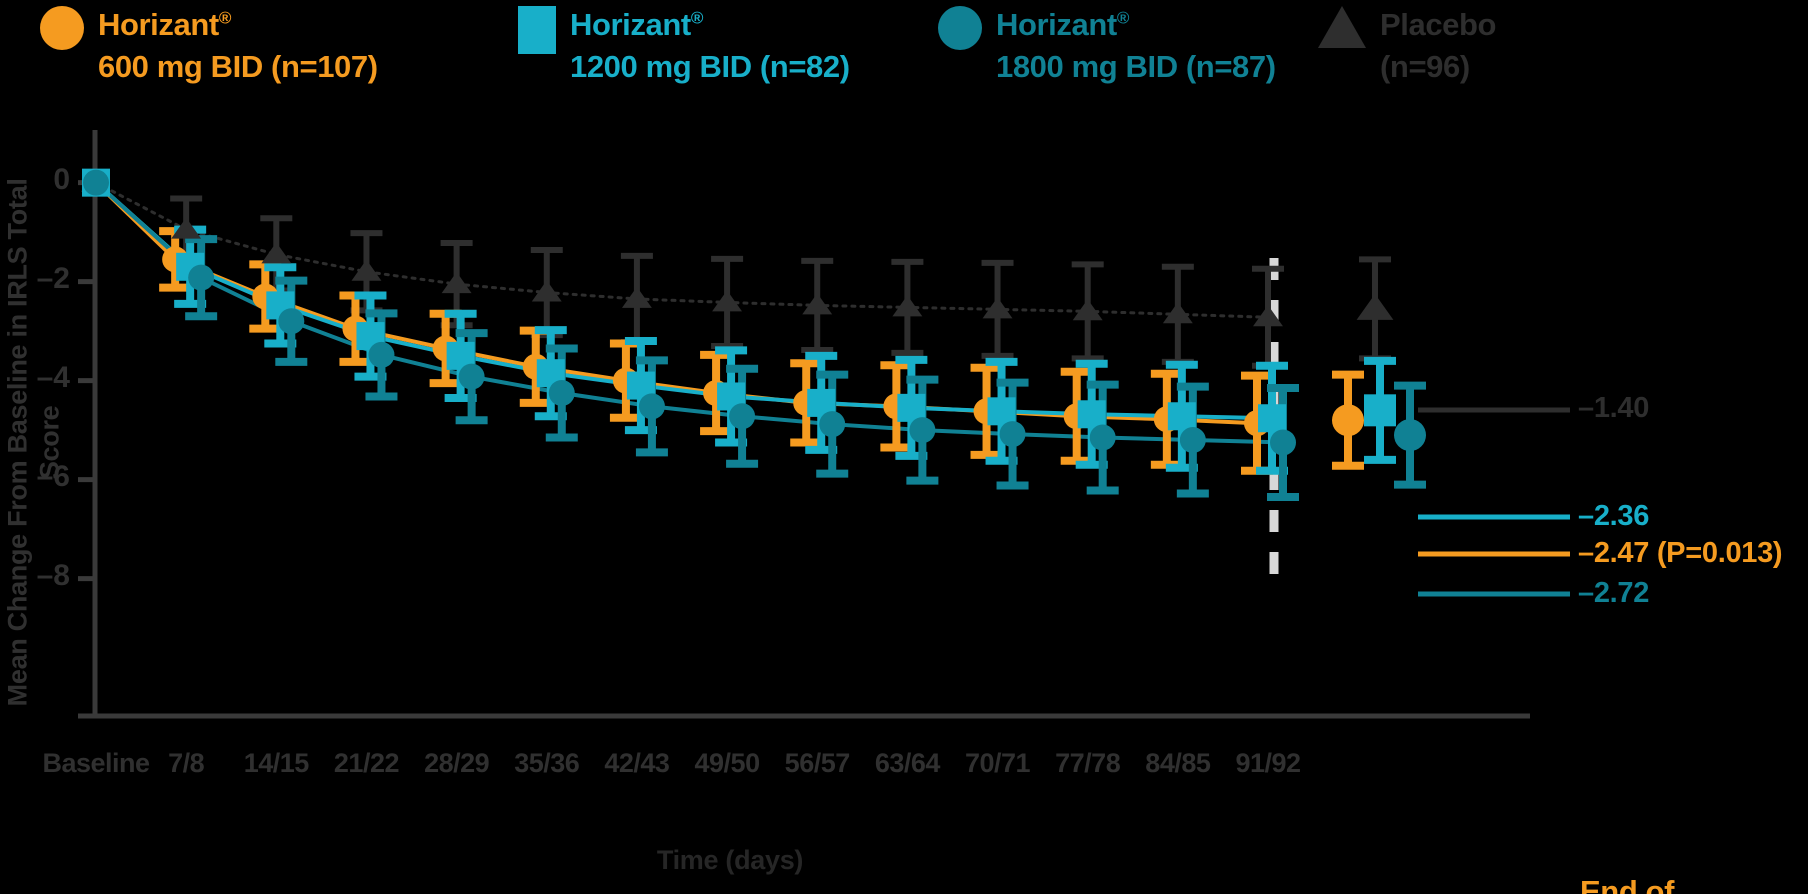  Describe the element at coordinates (710, 45) in the screenshot. I see `legend-item-label: Horizant® 1200 mg BID (n=82)` at that location.